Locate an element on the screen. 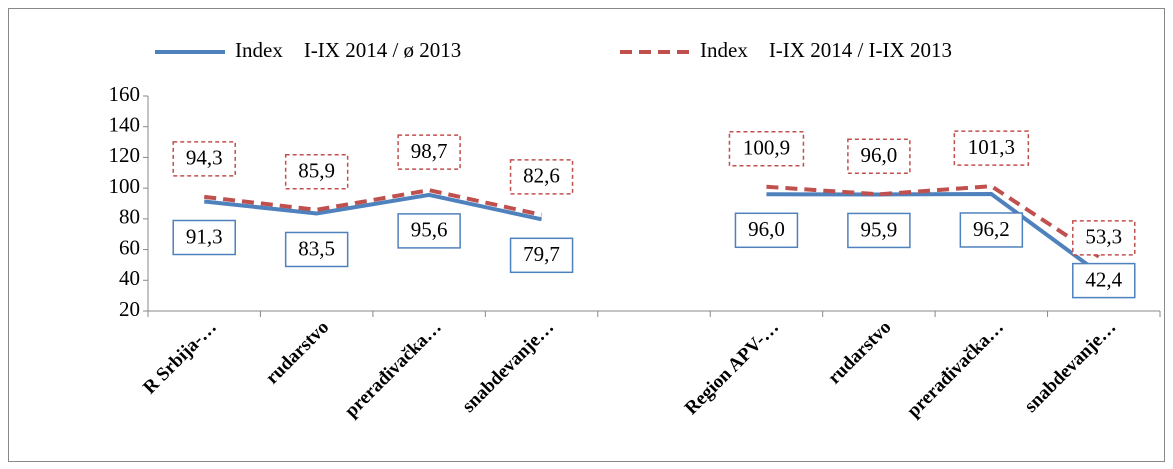 The height and width of the screenshot is (469, 1173). data-label: 101,3 is located at coordinates (991, 147).